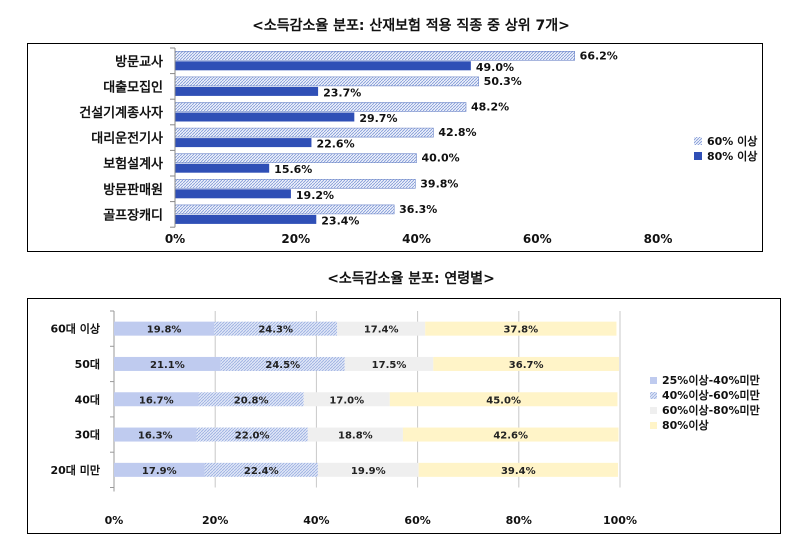  What do you see at coordinates (490, 107) in the screenshot?
I see `data-label: 48.2%` at bounding box center [490, 107].